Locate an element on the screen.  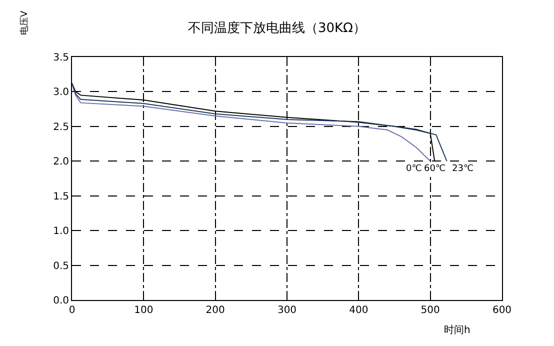
x-tick-label: 200 is located at coordinates (215, 310).